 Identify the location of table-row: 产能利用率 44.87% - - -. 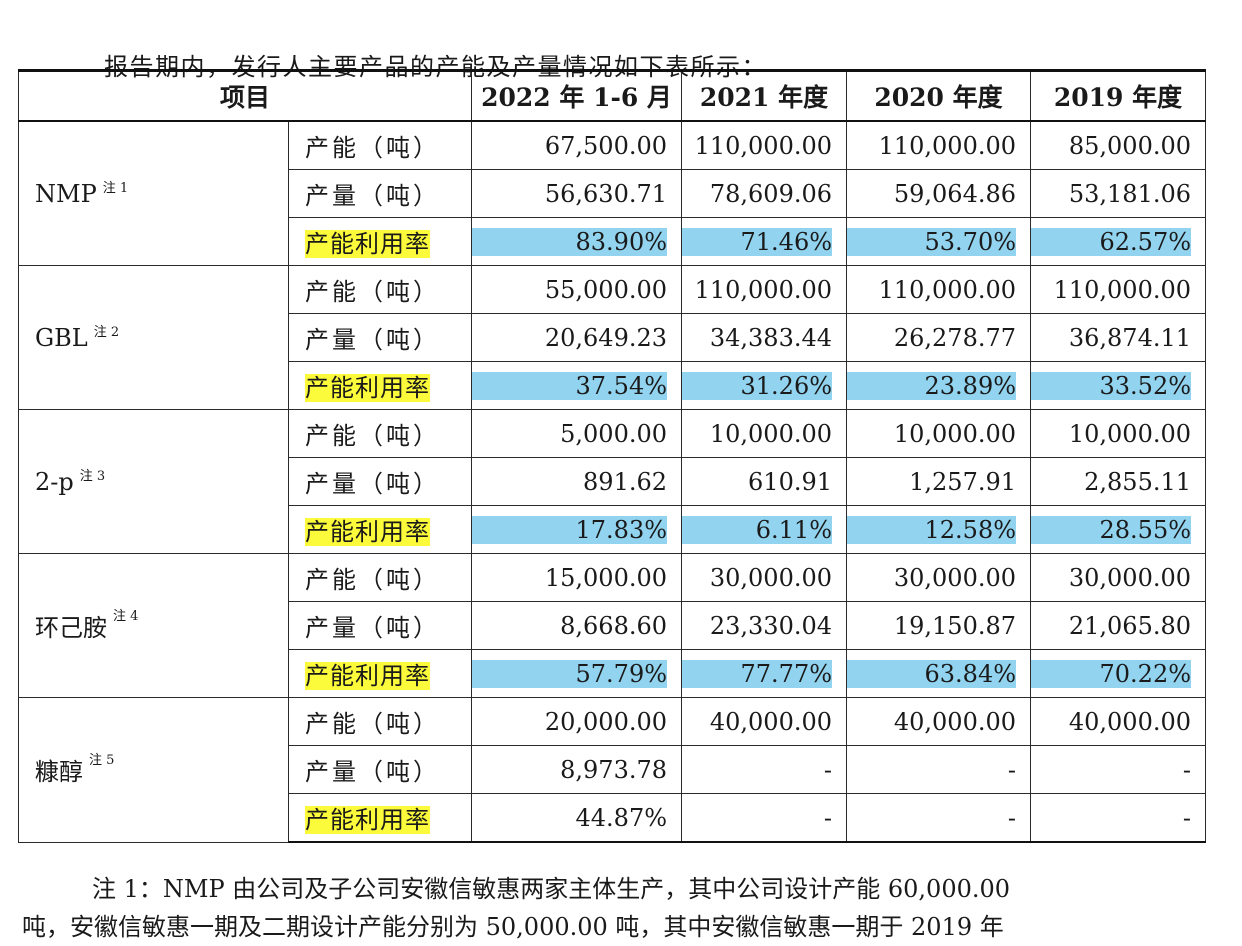
(613, 818).